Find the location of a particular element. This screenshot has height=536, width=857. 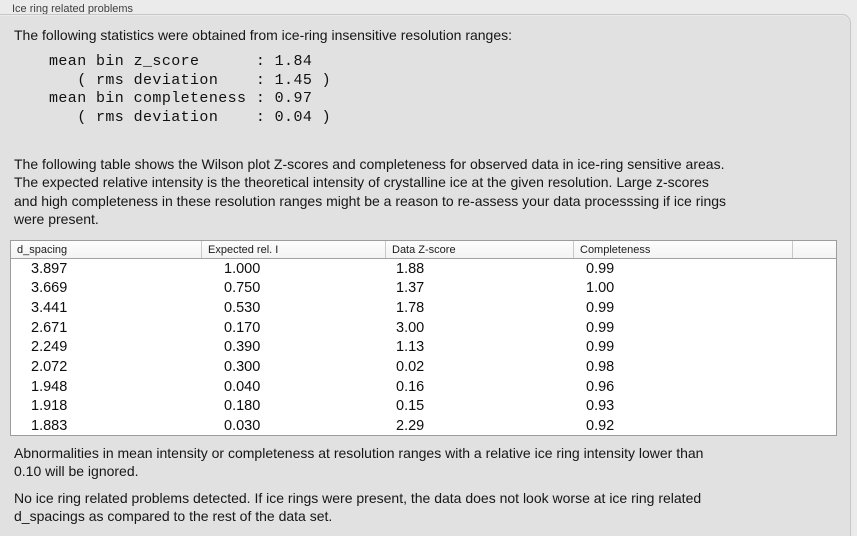

table-cell: 1.37 is located at coordinates (410, 288).